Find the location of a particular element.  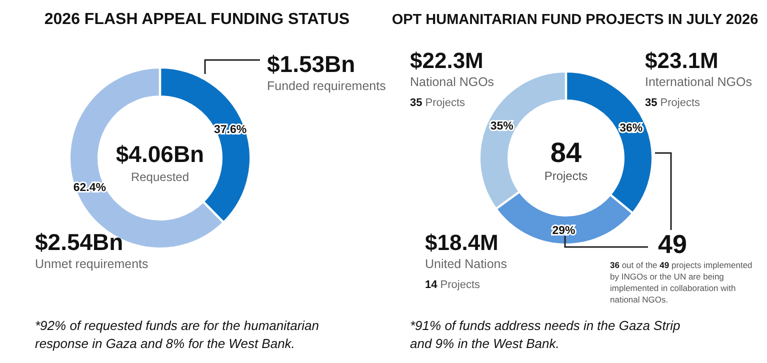

text: Projects is located at coordinates (566, 176).